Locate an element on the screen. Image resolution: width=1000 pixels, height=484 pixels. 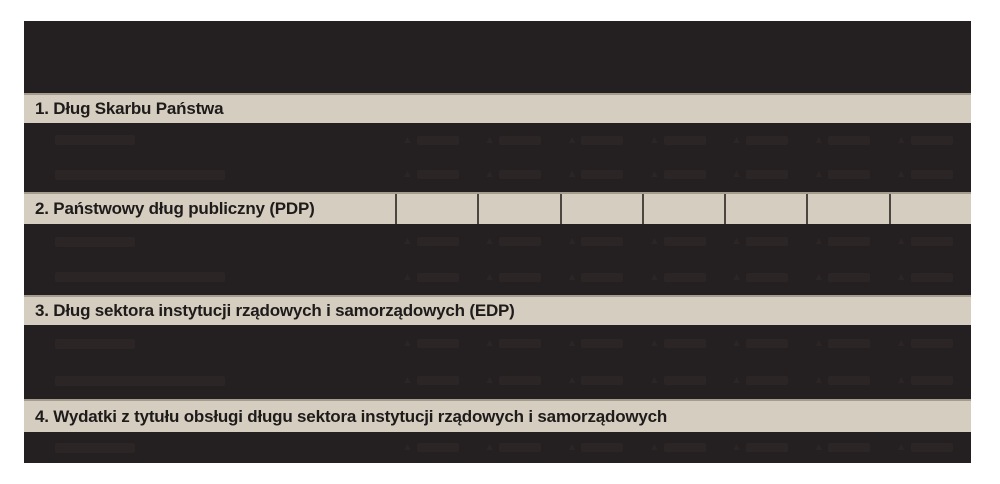
section-label-cell: 2. Państwowy dług publiczny (PDP) is located at coordinates (209, 209).